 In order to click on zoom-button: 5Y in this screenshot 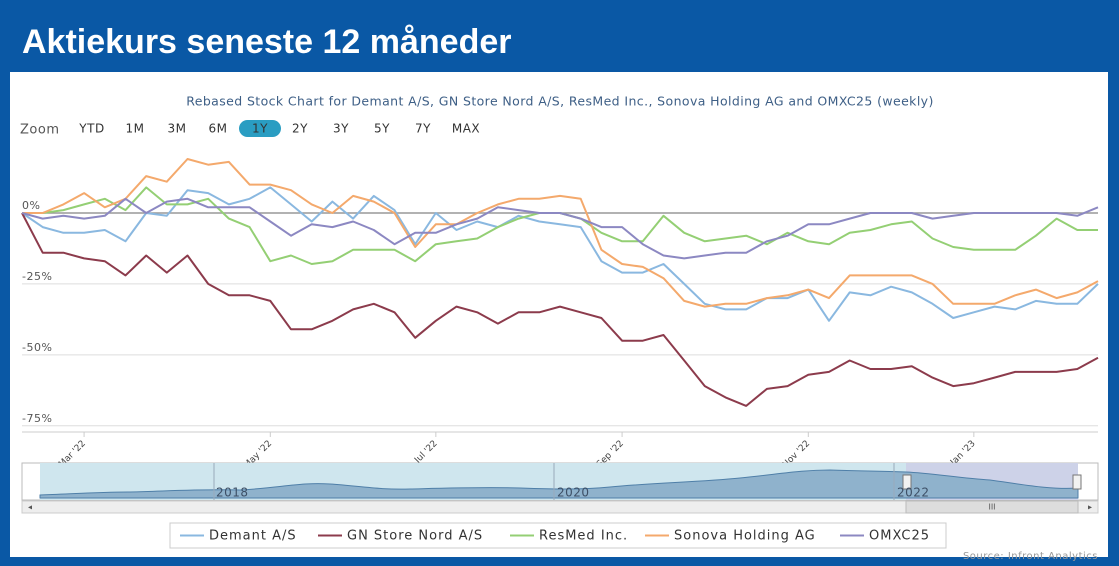, I will do `click(382, 129)`.